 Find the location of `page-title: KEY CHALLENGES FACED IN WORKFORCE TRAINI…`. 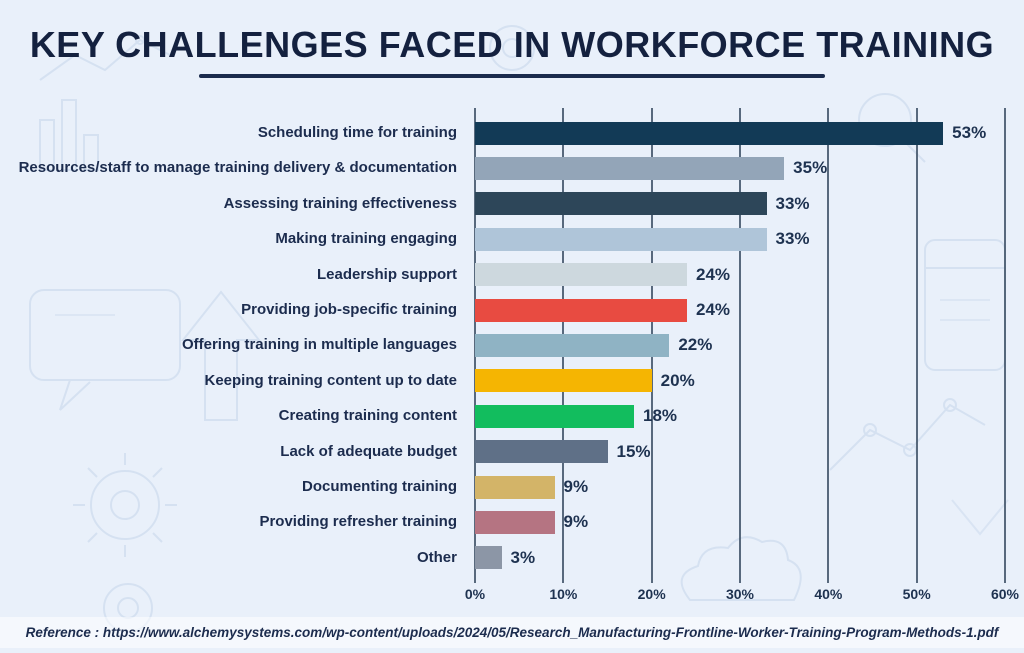

page-title: KEY CHALLENGES FACED IN WORKFORCE TRAINI… is located at coordinates (512, 44).